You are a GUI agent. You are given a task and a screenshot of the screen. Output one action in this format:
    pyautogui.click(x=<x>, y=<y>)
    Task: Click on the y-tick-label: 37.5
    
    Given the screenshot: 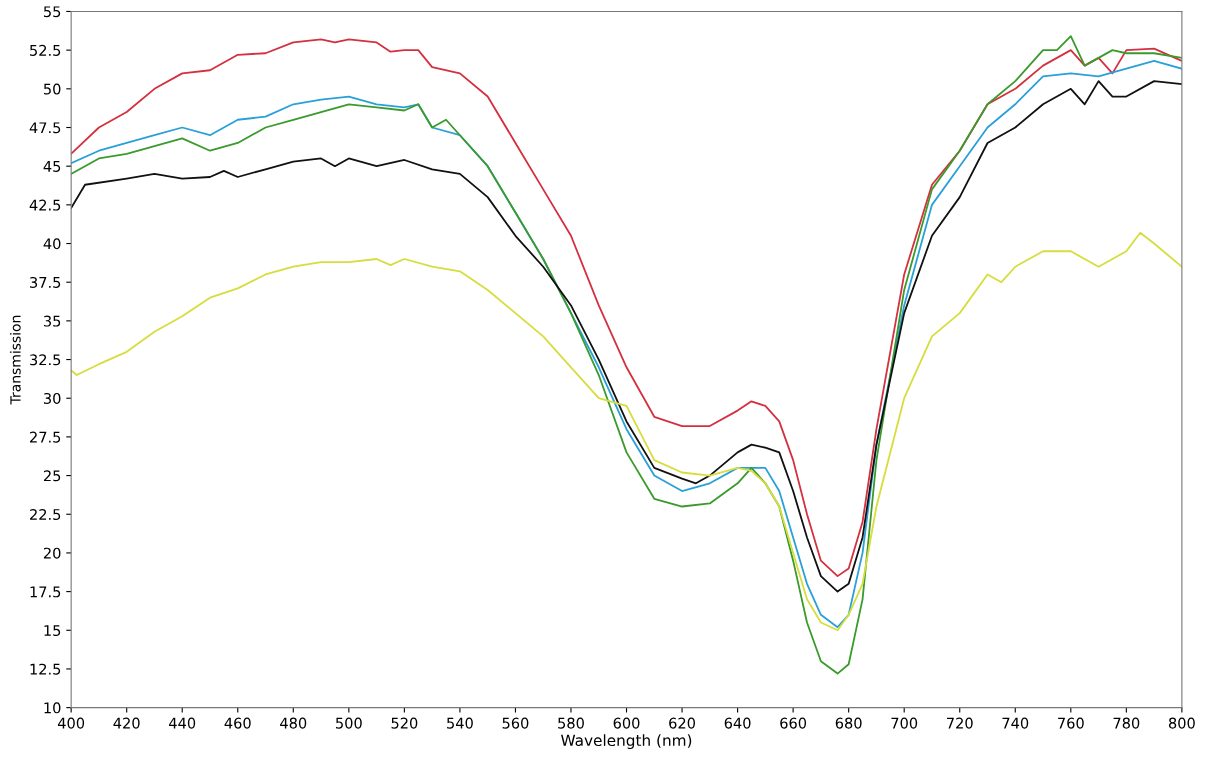 What is the action you would take?
    pyautogui.click(x=45, y=282)
    